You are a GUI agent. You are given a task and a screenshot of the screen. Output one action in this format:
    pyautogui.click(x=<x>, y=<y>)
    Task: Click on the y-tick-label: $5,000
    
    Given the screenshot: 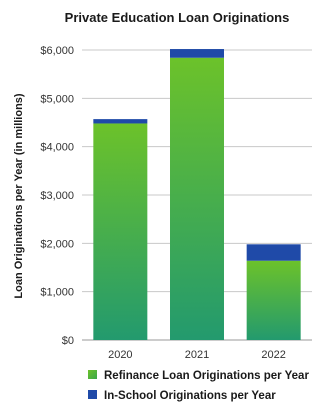 What is the action you would take?
    pyautogui.click(x=57, y=99)
    